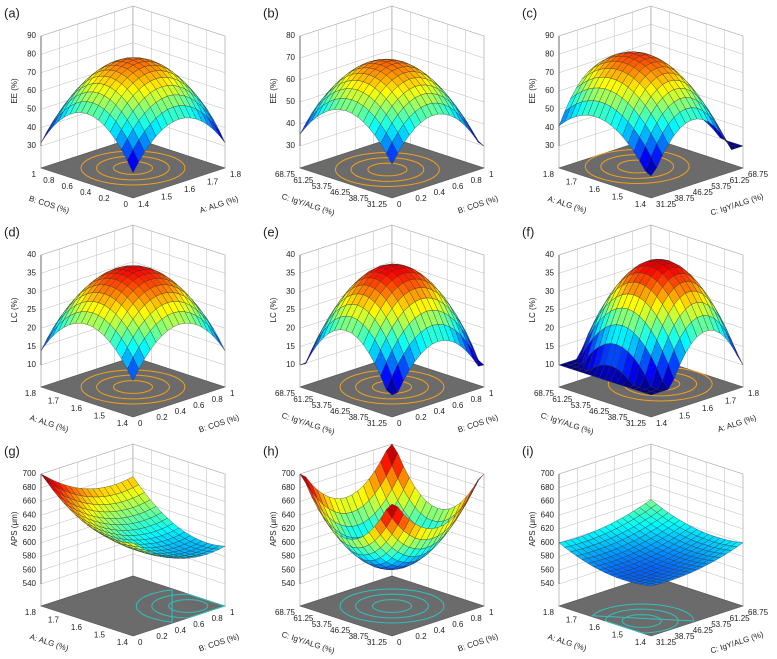 Image resolution: width=777 pixels, height=659 pixels. What do you see at coordinates (548, 528) in the screenshot?
I see `z-tick-label: 620` at bounding box center [548, 528].